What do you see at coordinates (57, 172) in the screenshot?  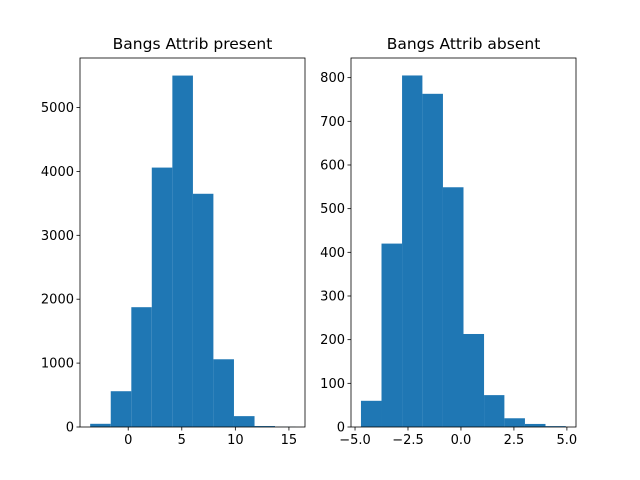 I see `y-tick-label: 4000` at bounding box center [57, 172].